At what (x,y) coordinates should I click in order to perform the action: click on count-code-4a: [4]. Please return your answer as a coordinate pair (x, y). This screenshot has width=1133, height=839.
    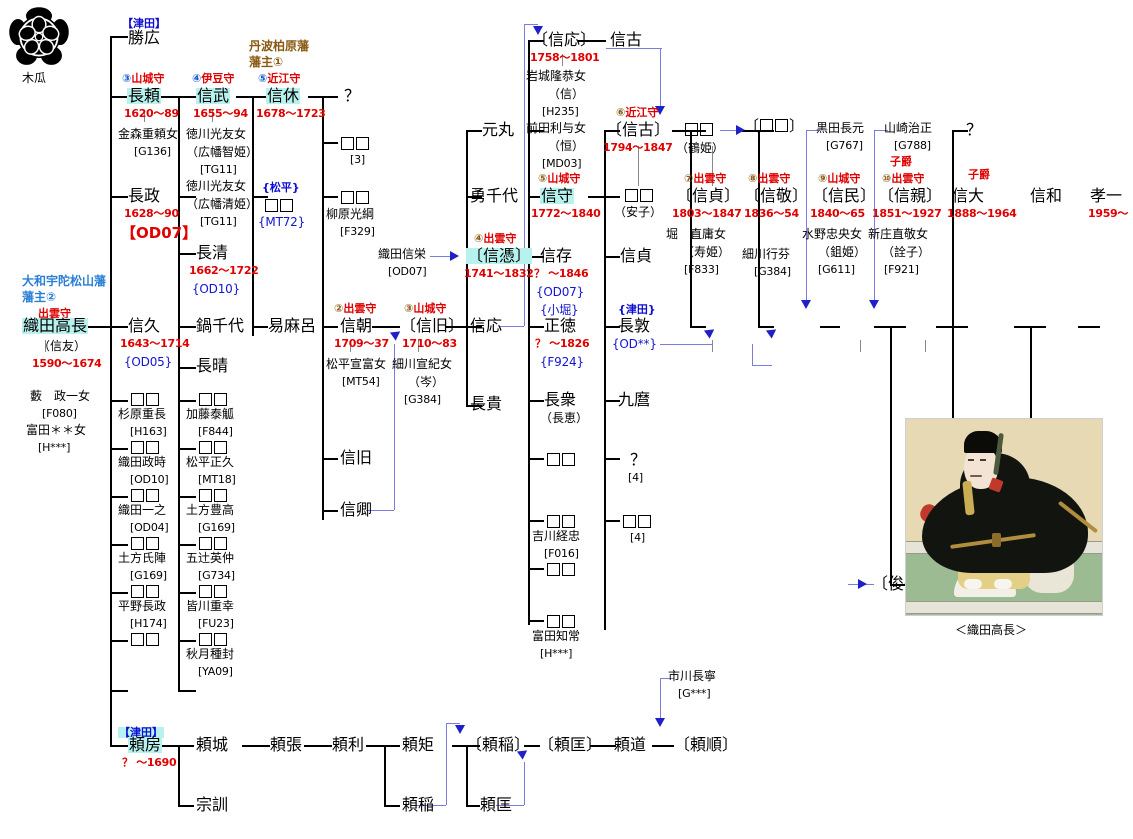
    Looking at the image, I should click on (635, 477).